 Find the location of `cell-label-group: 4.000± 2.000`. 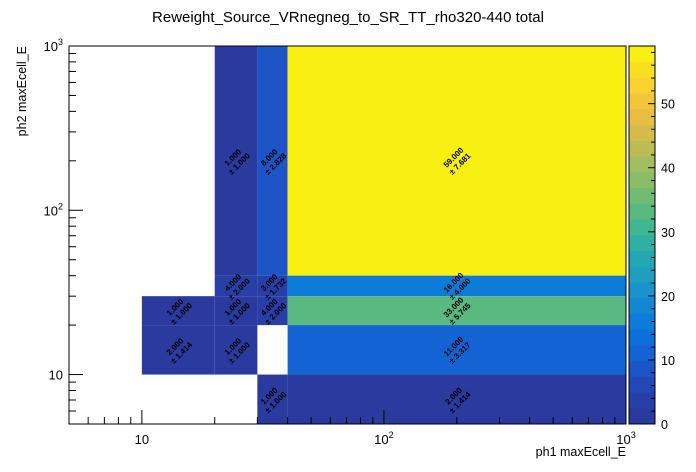

cell-label-group: 4.000± 2.000 is located at coordinates (274, 312).